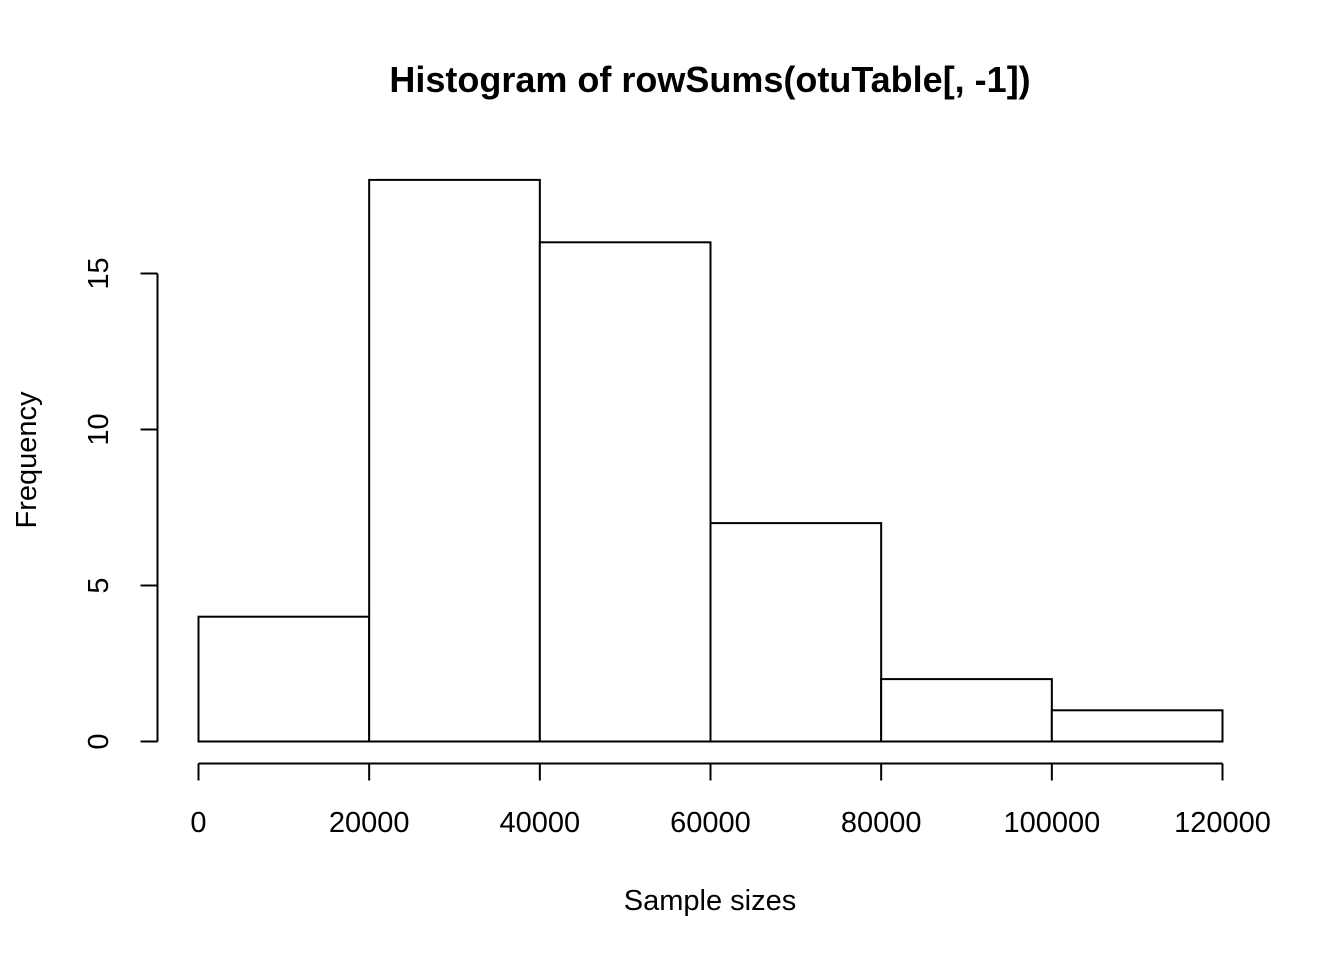  I want to click on y-tick-label: 10, so click(99, 429).